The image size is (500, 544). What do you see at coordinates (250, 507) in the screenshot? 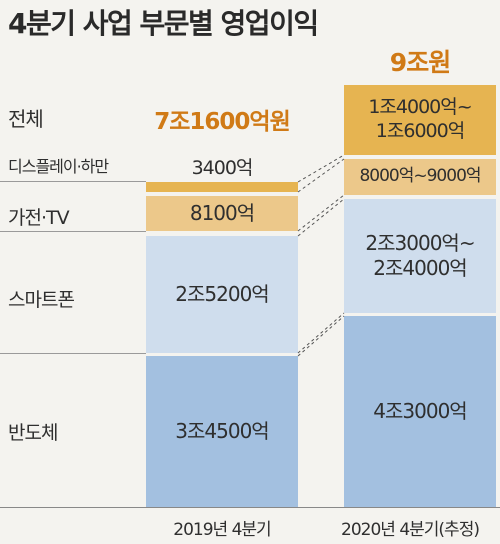
I see `baseline` at bounding box center [250, 507].